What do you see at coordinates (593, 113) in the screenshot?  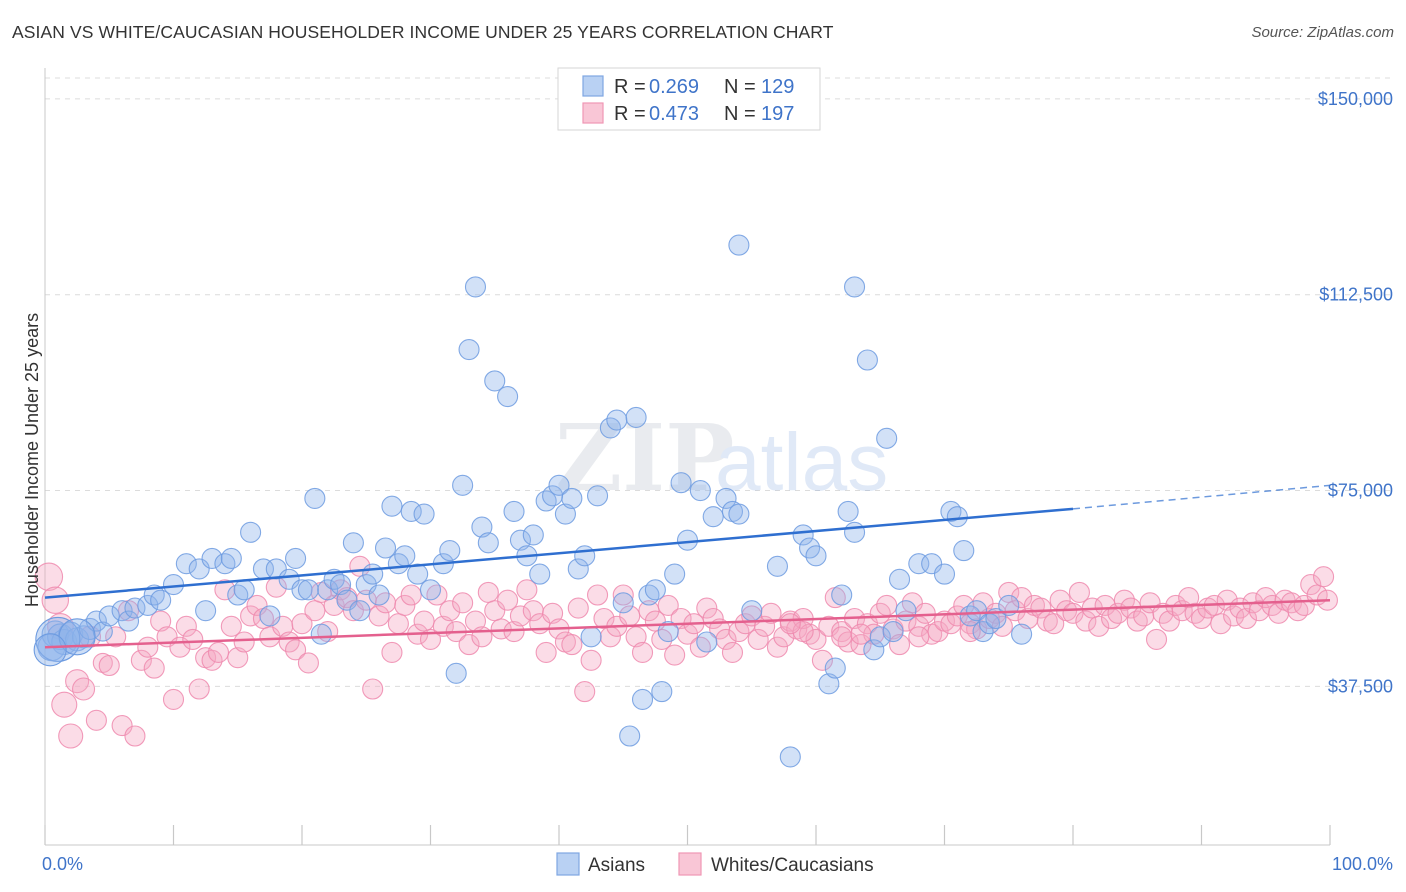 I see `legend-swatch-whites` at bounding box center [593, 113].